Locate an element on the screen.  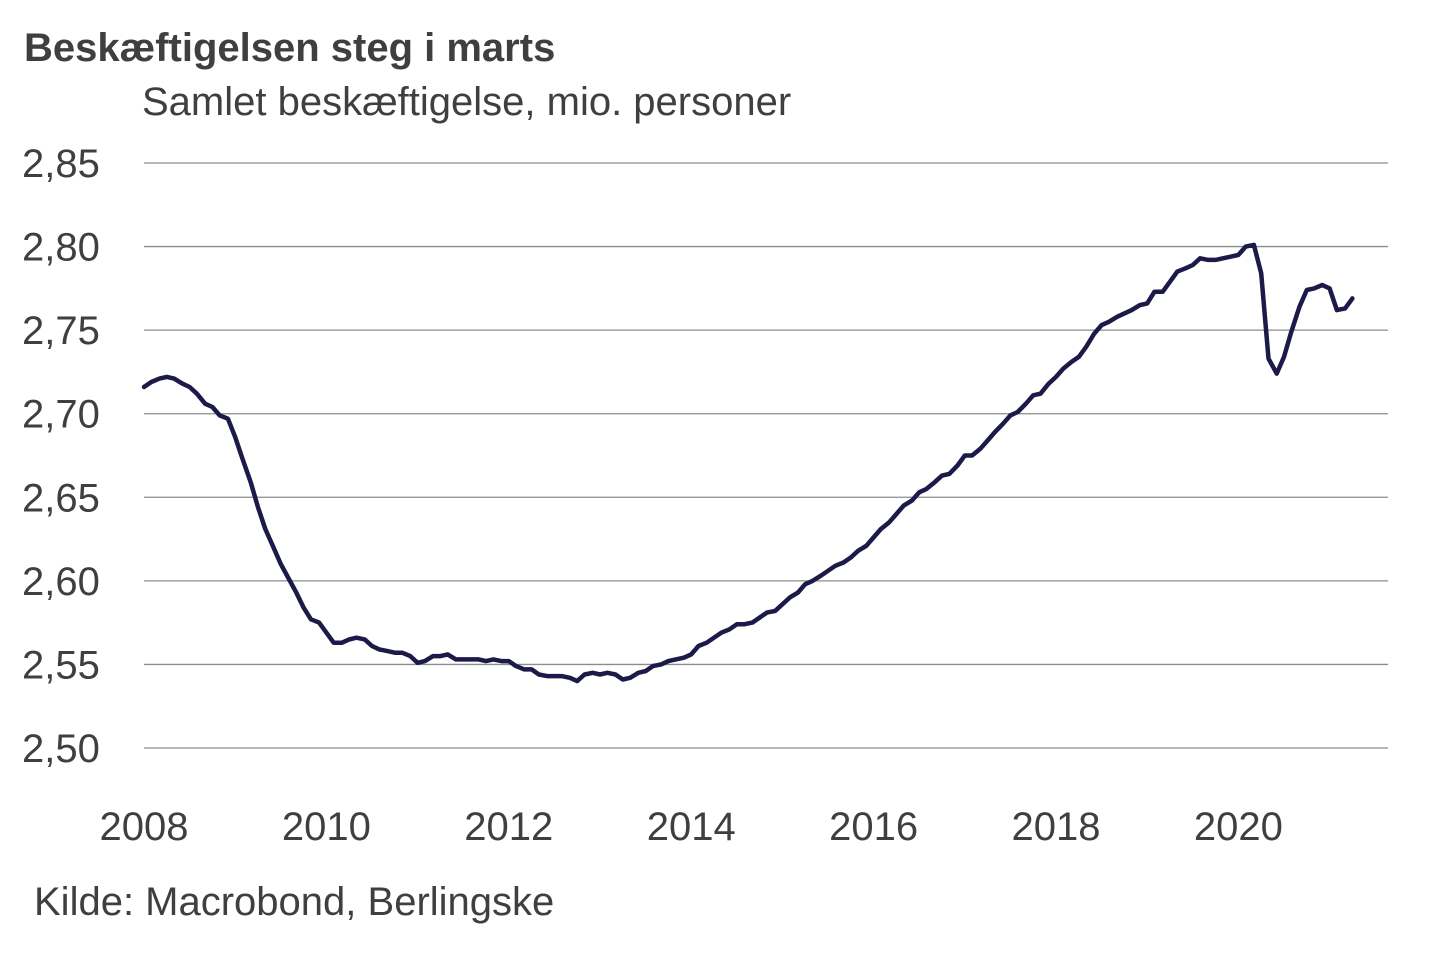
y-tick-label: 2,85 is located at coordinates (61, 164).